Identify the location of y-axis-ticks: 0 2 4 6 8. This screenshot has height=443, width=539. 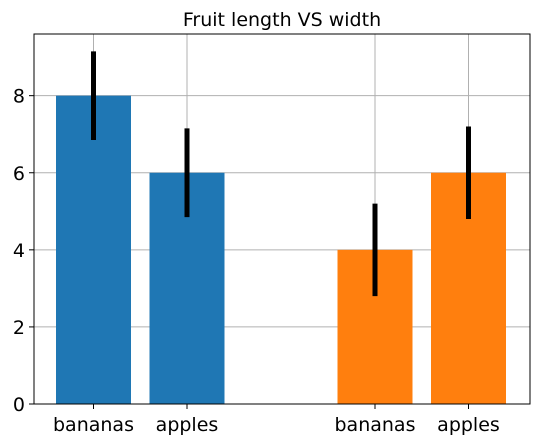
(23, 251).